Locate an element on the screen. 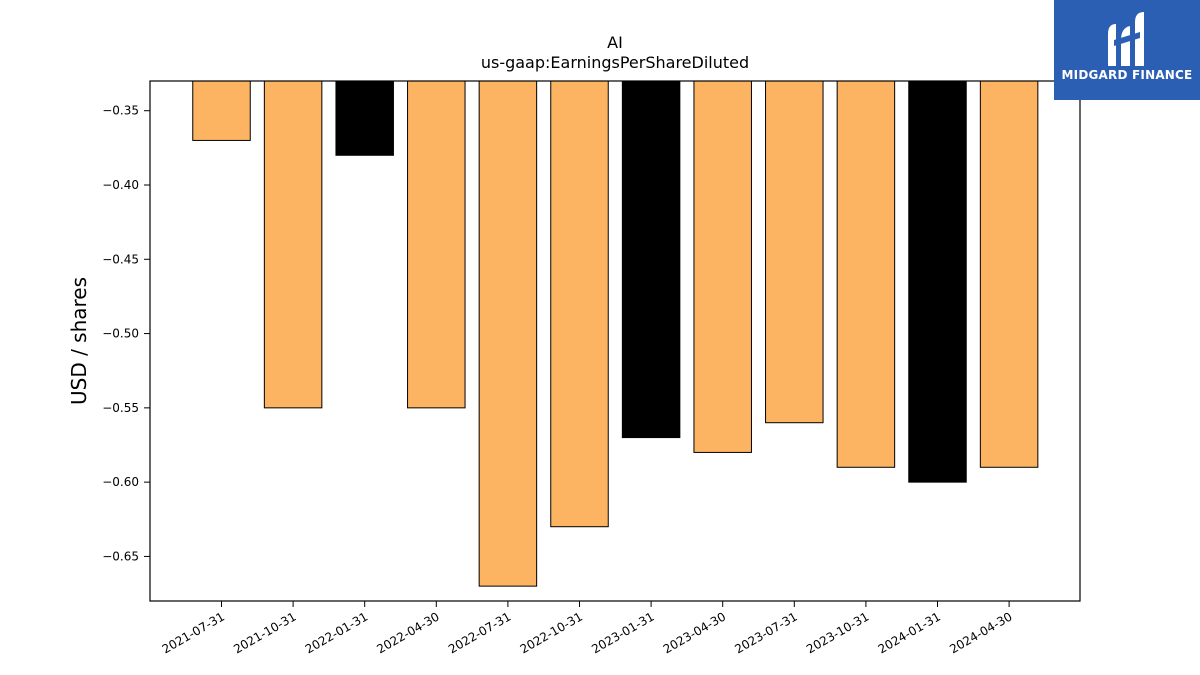 The width and height of the screenshot is (1200, 675). y-axis: −0.35 −0.40 −0.45 −0.50 −0.55 −0.60 −0.65 is located at coordinates (126, 333).